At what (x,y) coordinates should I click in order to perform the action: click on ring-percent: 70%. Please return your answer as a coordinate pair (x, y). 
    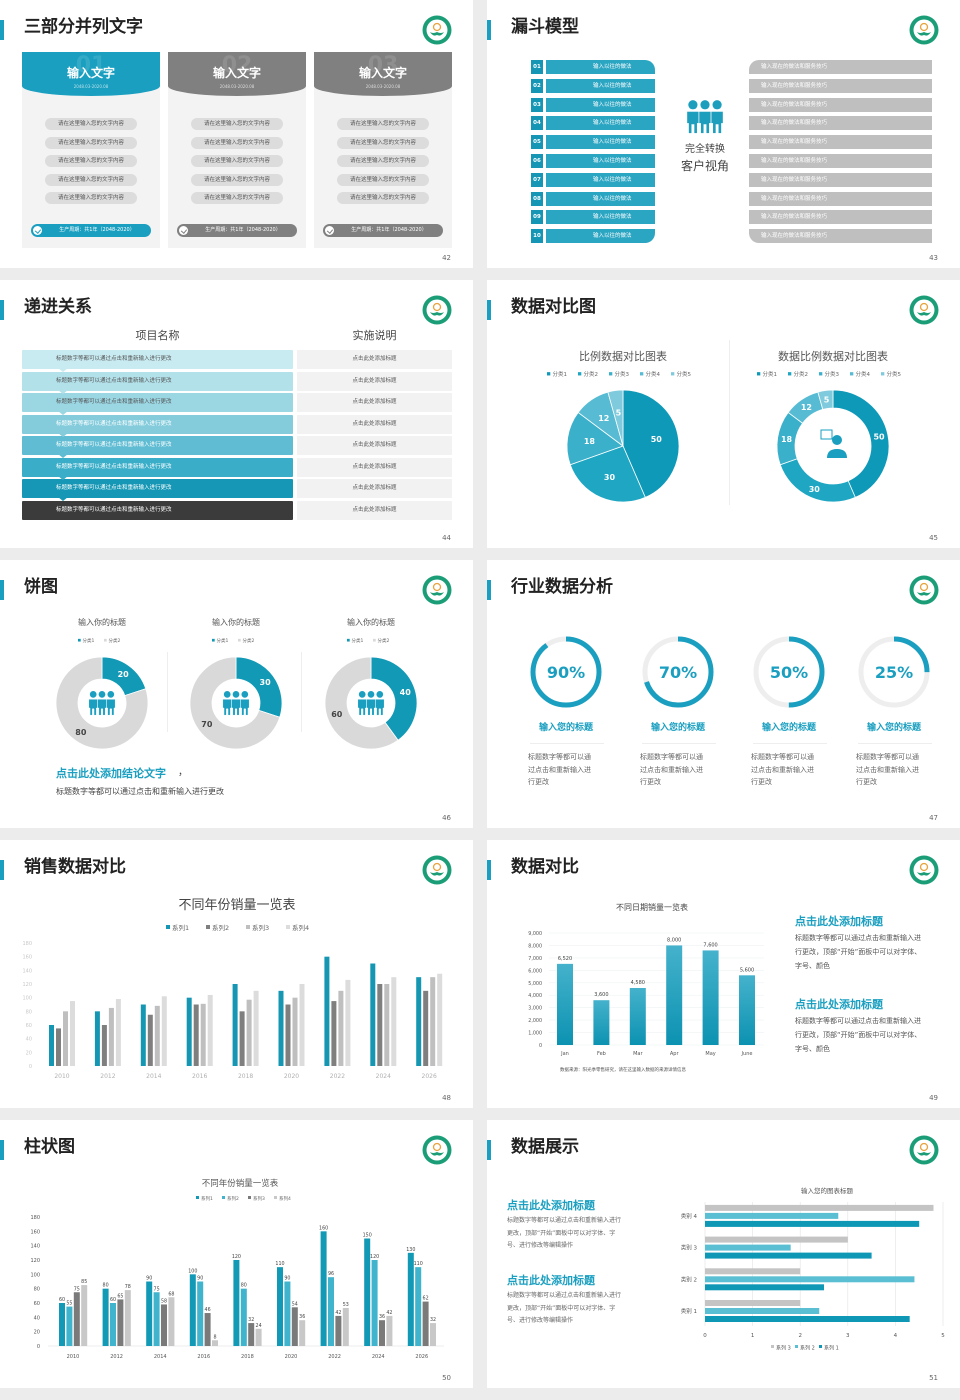
    Looking at the image, I should click on (678, 672).